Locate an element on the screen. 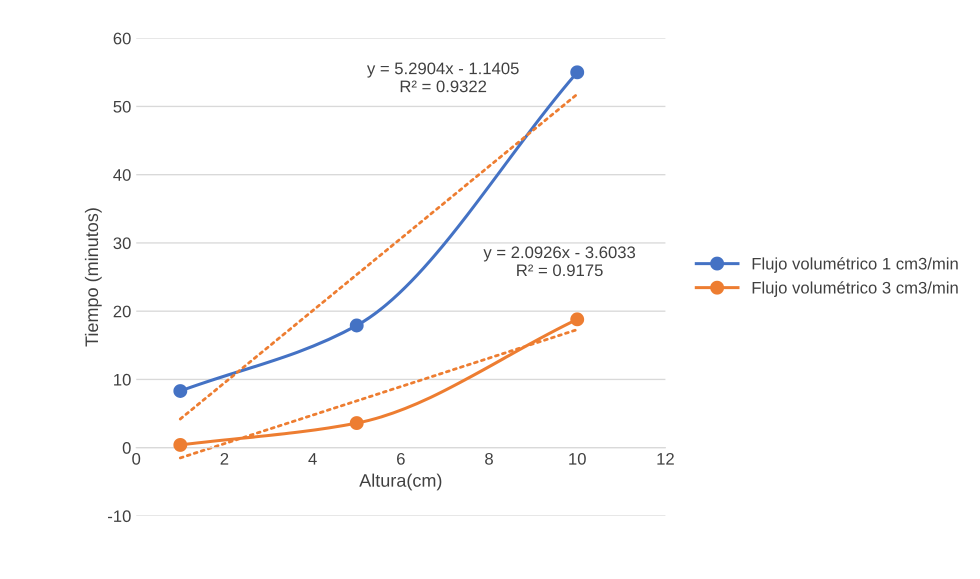 This screenshot has height=579, width=980. y-tick-label: 10 is located at coordinates (122, 380).